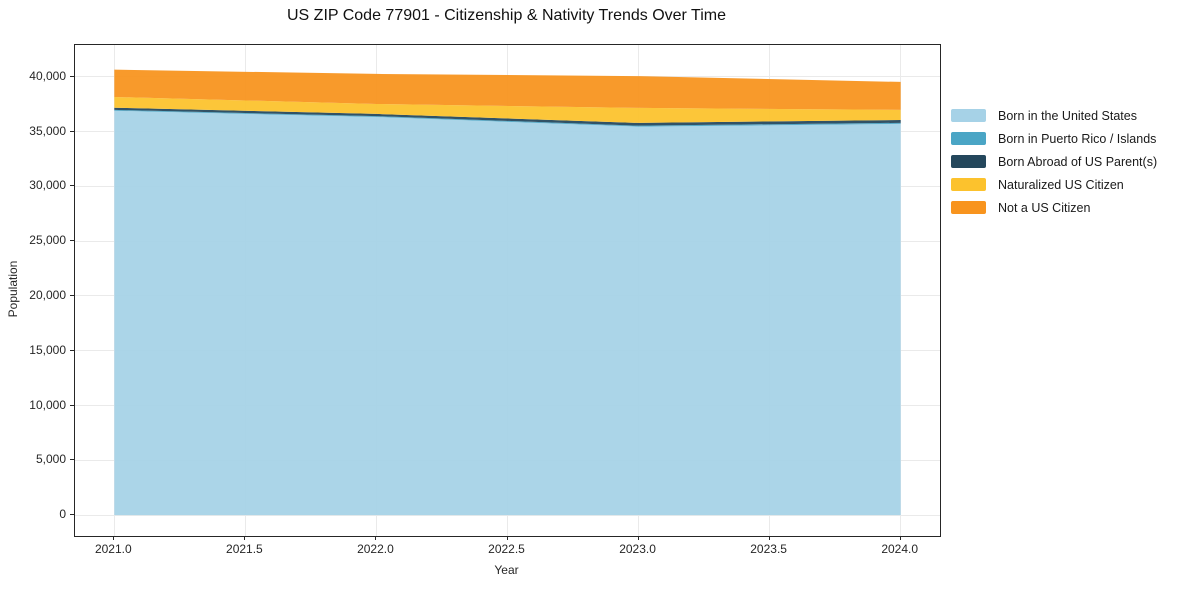  Describe the element at coordinates (114, 290) in the screenshot. I see `gridline-vertical` at that location.